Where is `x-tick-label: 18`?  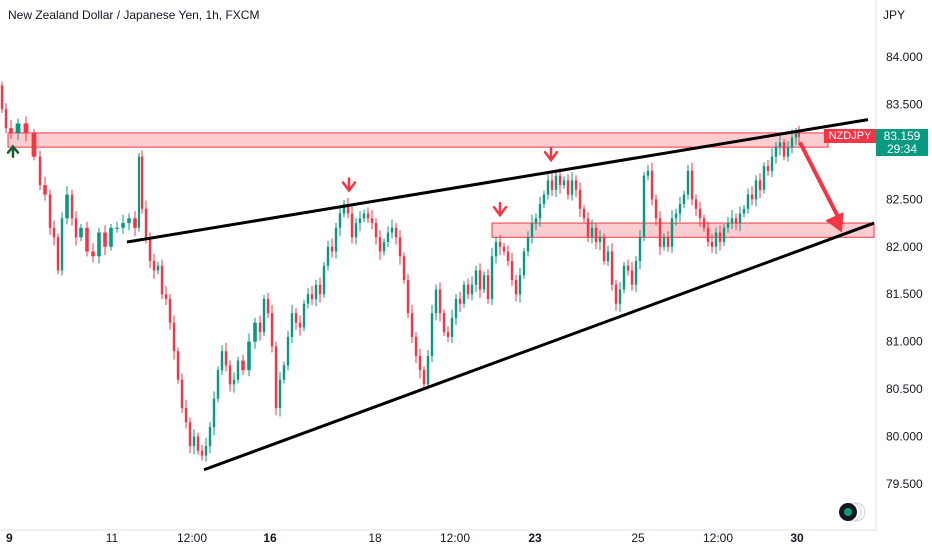
x-tick-label: 18 is located at coordinates (375, 538).